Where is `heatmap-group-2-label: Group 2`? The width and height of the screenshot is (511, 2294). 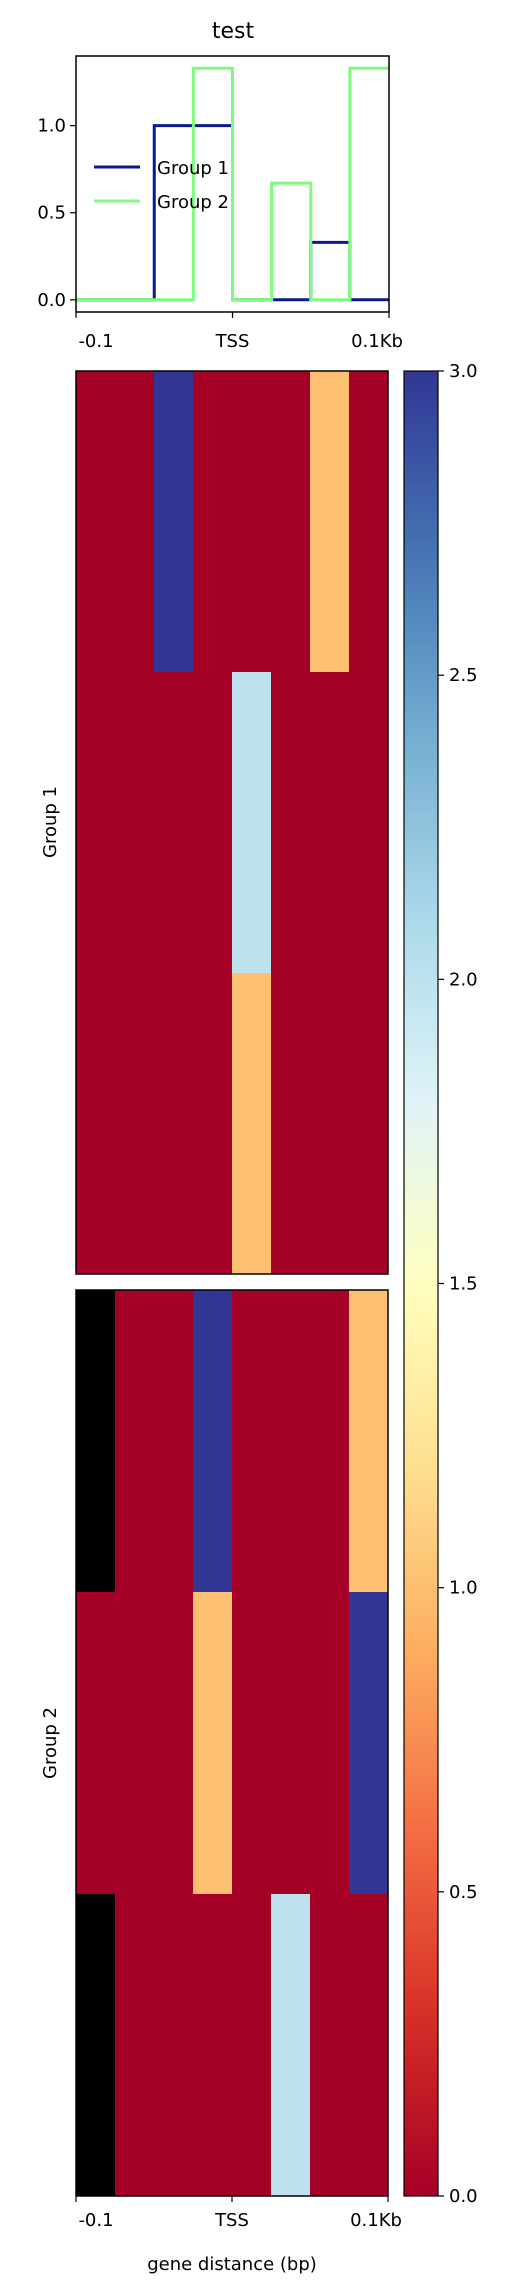 heatmap-group-2-label: Group 2 is located at coordinates (50, 1743).